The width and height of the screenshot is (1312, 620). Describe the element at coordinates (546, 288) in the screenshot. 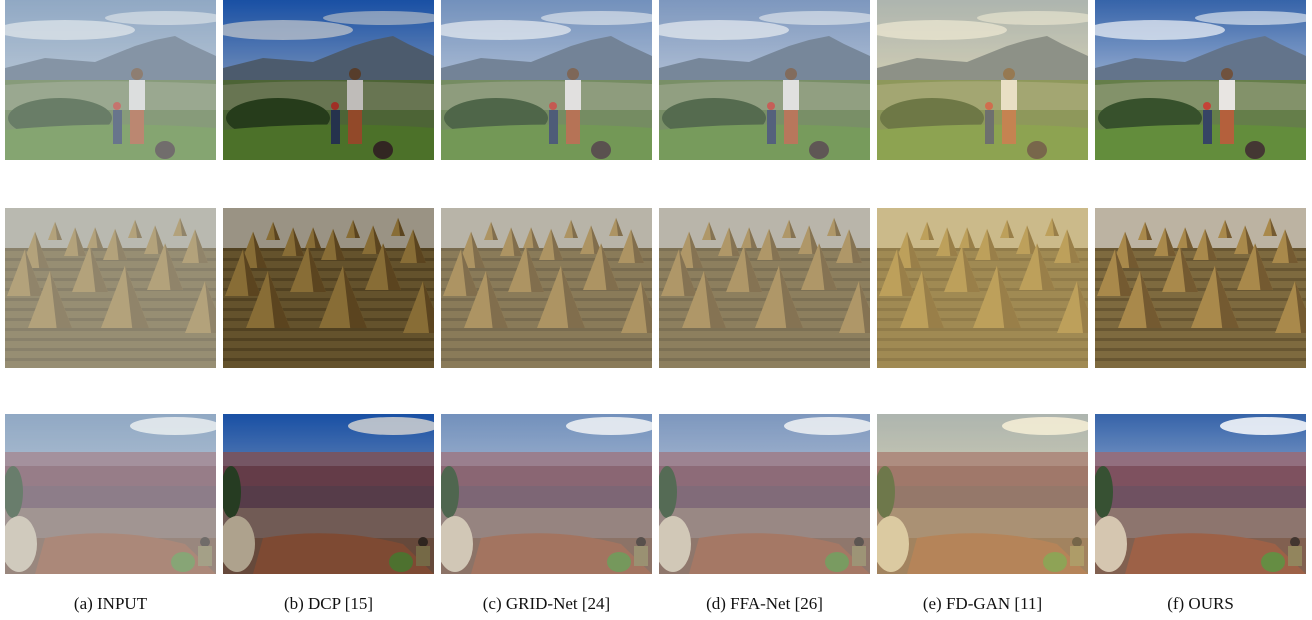

I see `image-haystack-field-grid-net` at that location.